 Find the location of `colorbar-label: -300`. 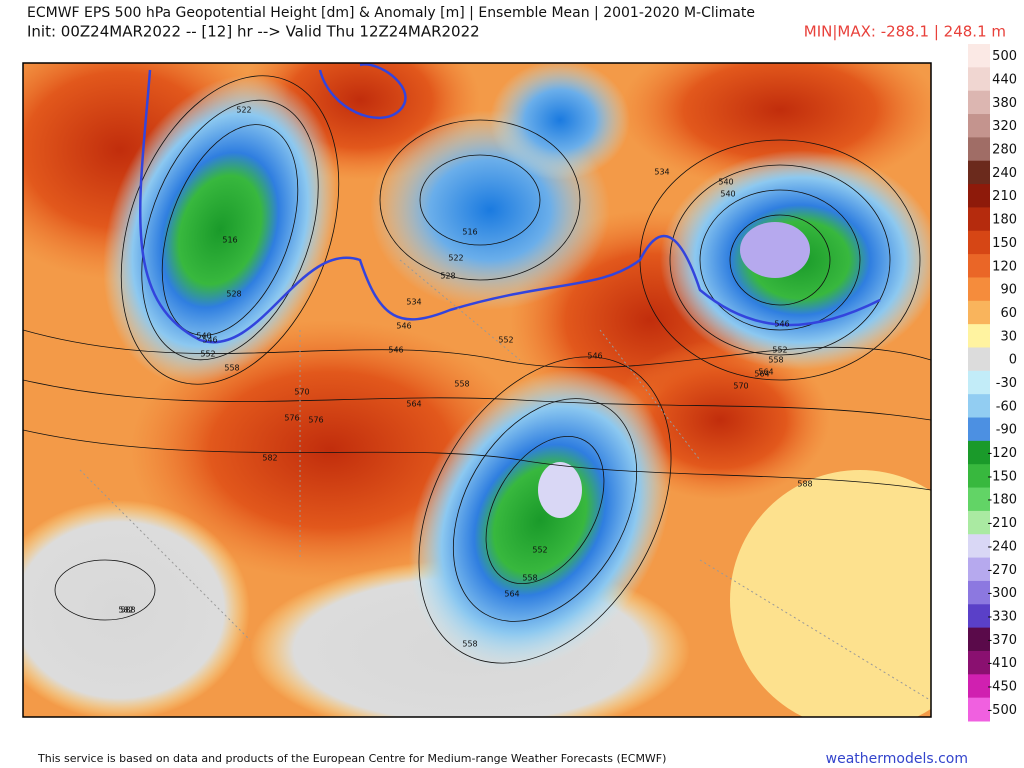

colorbar-label: -300 is located at coordinates (1002, 593).